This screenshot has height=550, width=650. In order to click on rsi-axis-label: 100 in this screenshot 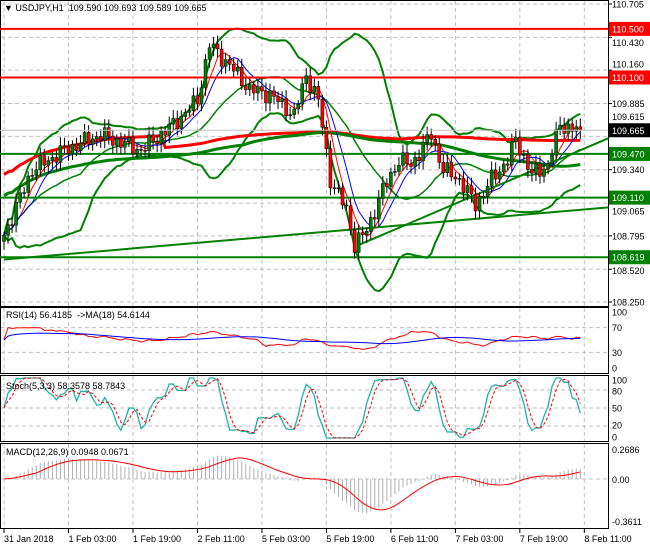, I will do `click(619, 313)`.